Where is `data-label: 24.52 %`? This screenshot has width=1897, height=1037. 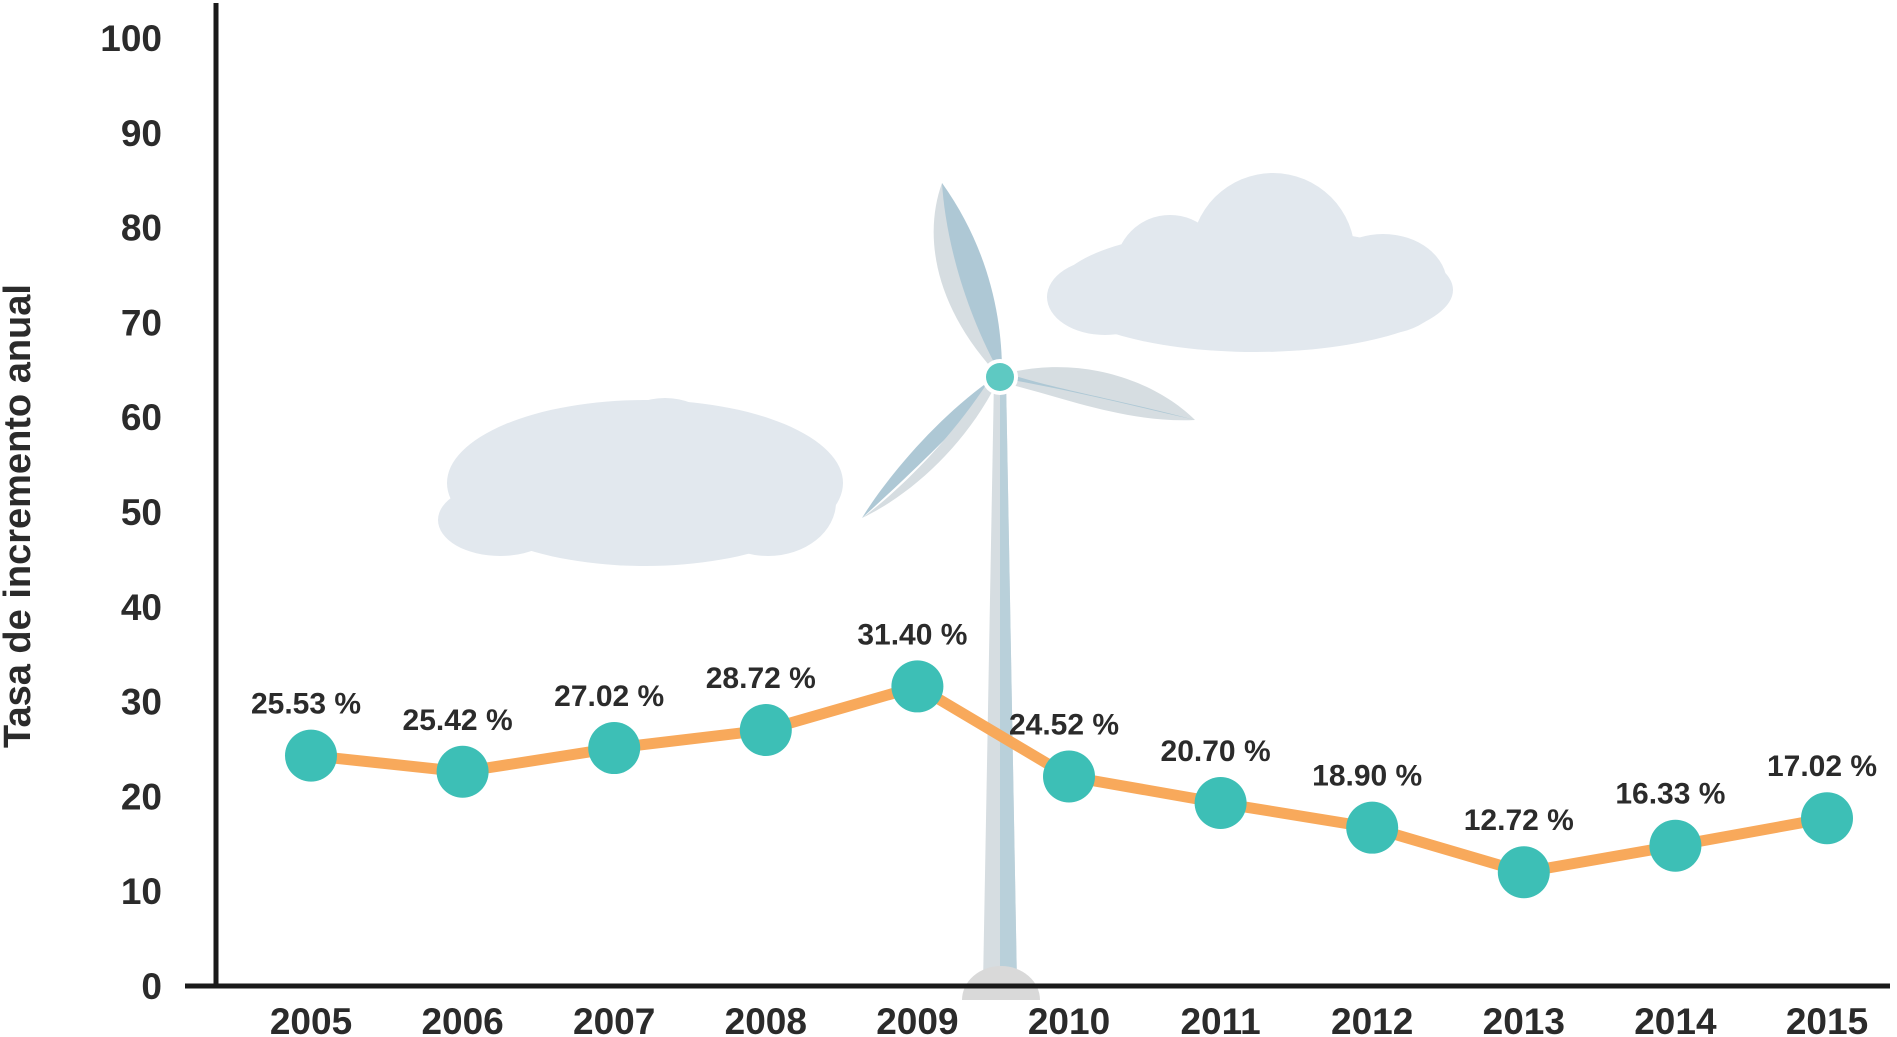
data-label: 24.52 % is located at coordinates (1064, 724).